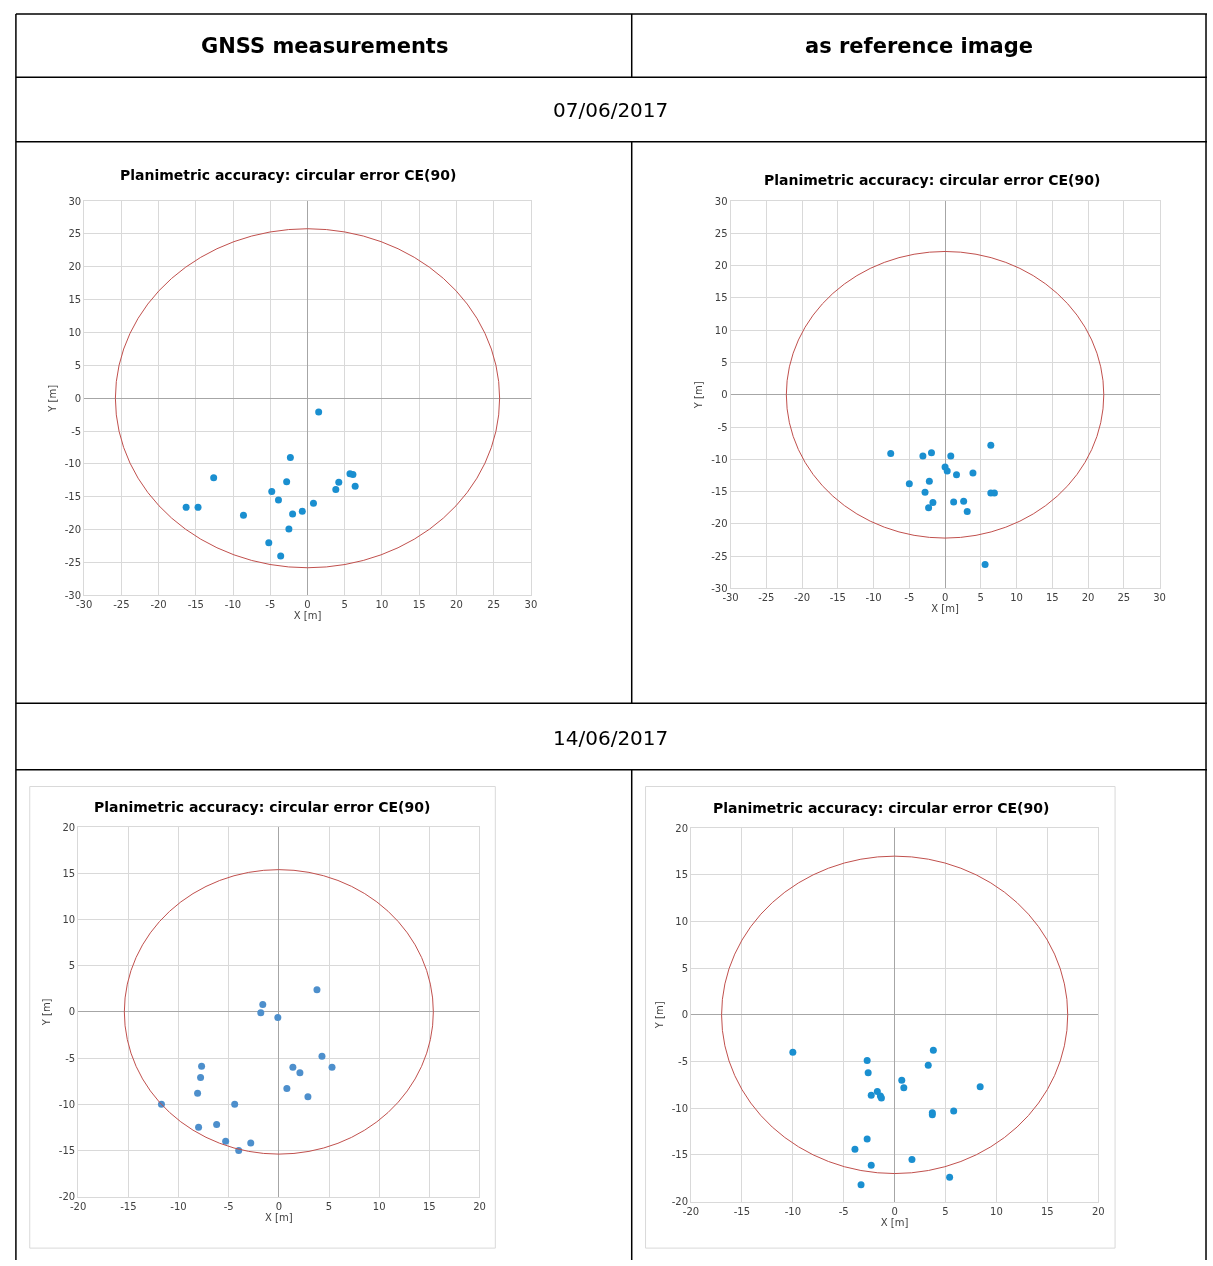 This screenshot has height=1266, width=1213. I want to click on x-tick-label: 25, so click(494, 605).